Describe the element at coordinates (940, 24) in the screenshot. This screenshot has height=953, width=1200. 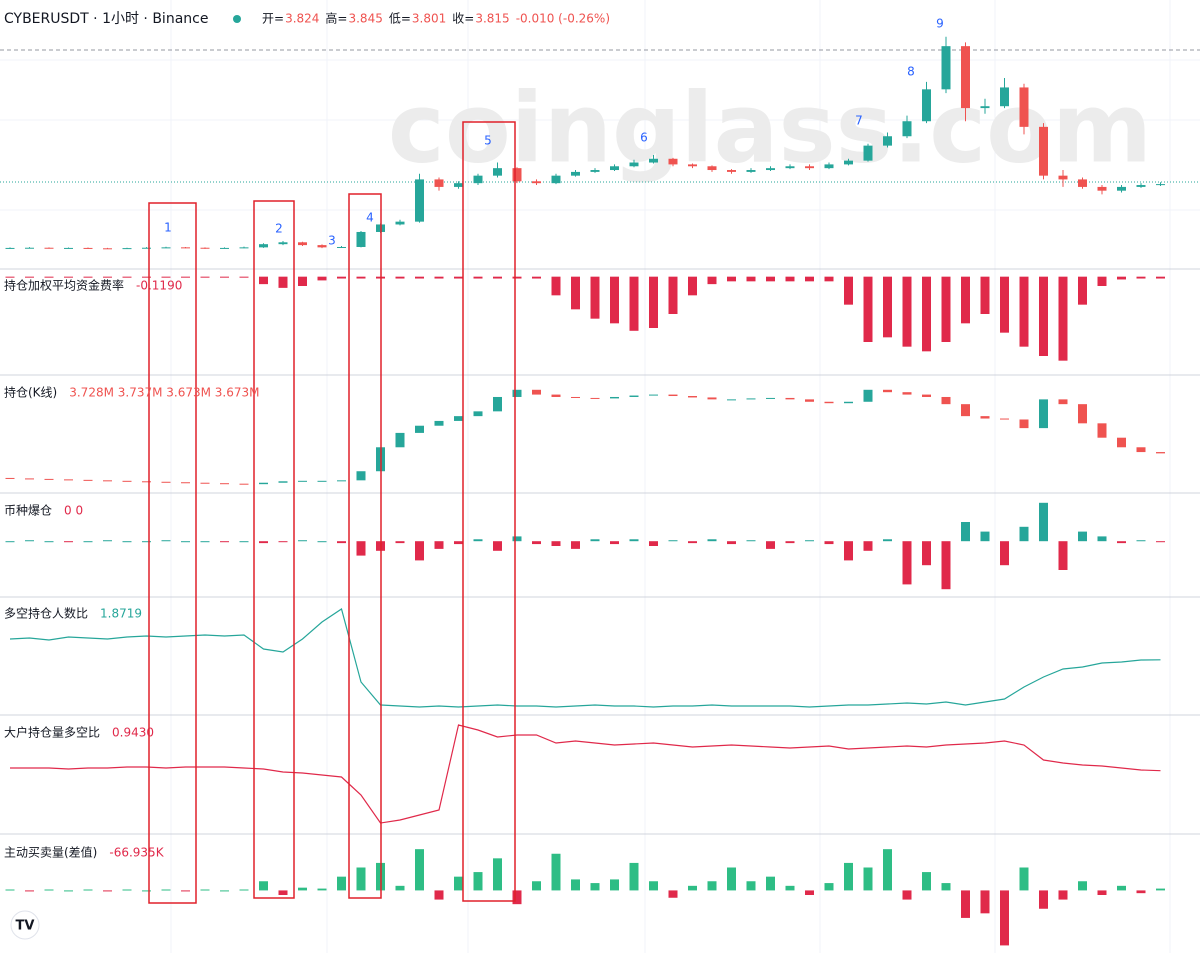
I see `wave-label: 9` at that location.